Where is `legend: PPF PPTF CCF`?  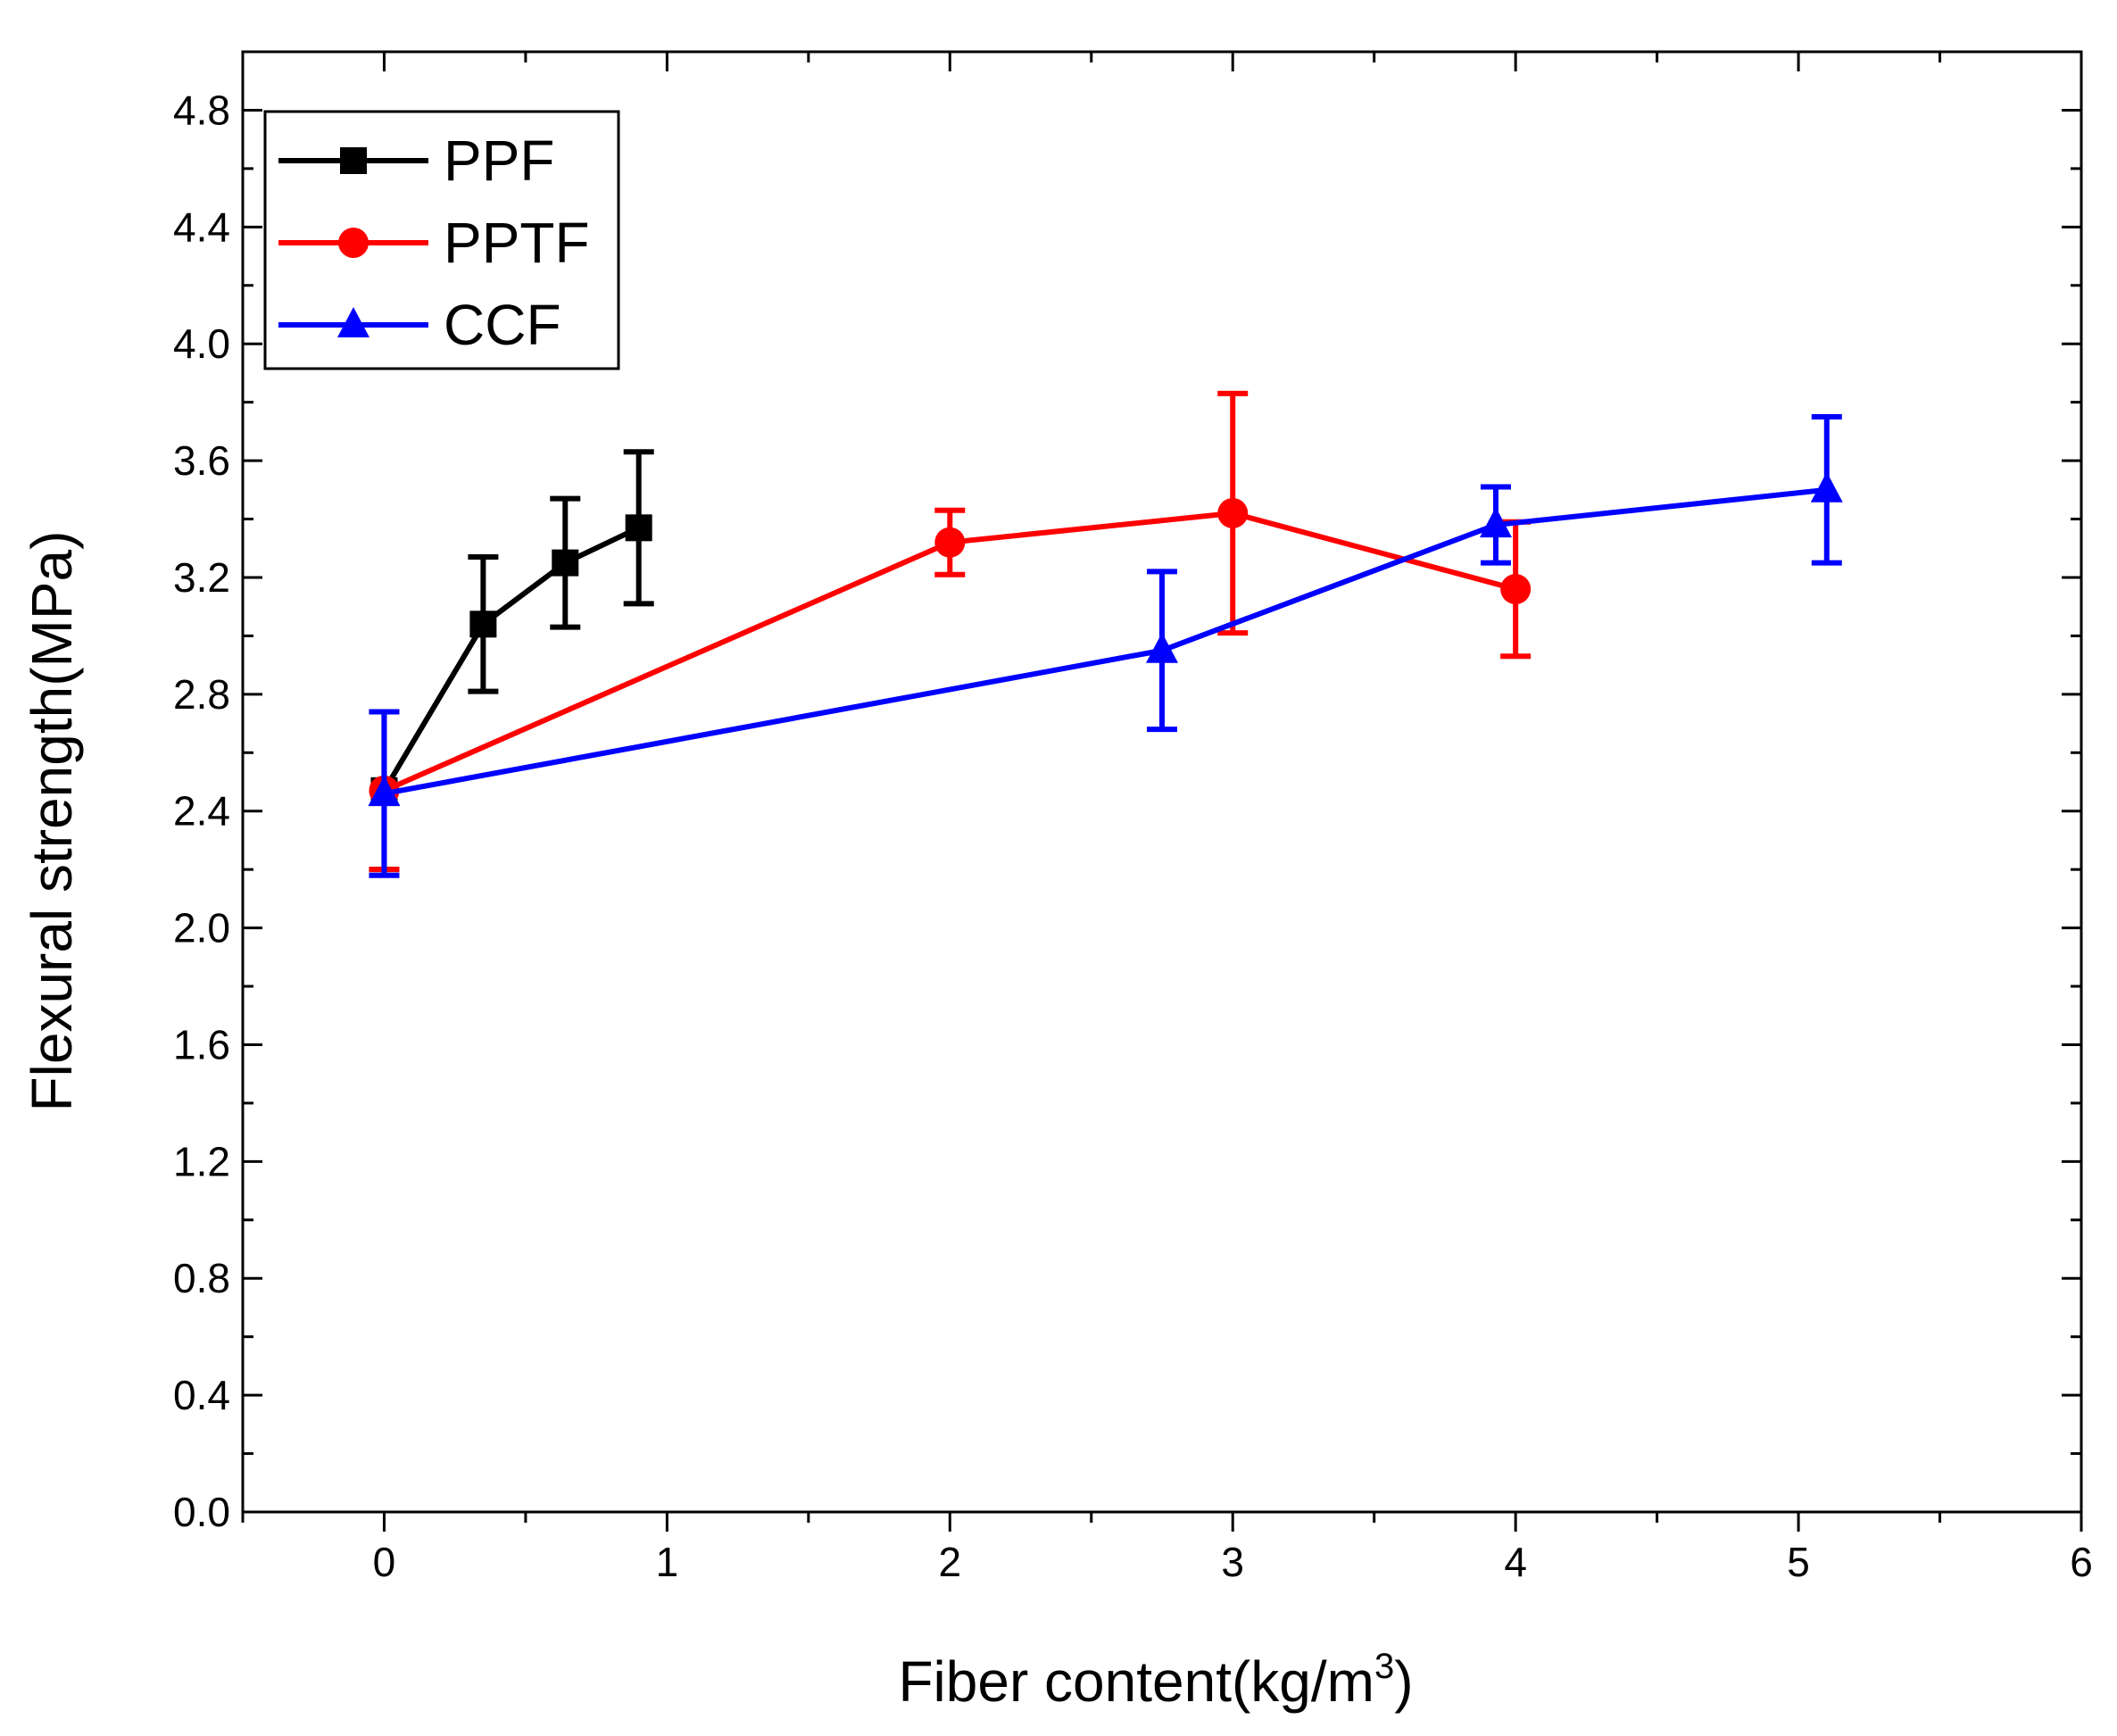
legend: PPF PPTF CCF is located at coordinates (441, 240).